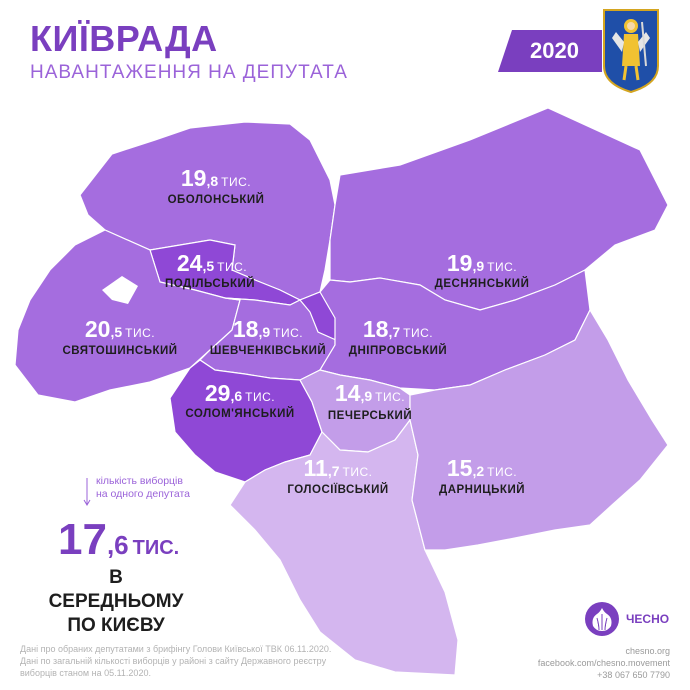  What do you see at coordinates (398, 351) in the screenshot?
I see `dniprovskyi-label: ДНІПРОВСЬКИЙ` at bounding box center [398, 351].